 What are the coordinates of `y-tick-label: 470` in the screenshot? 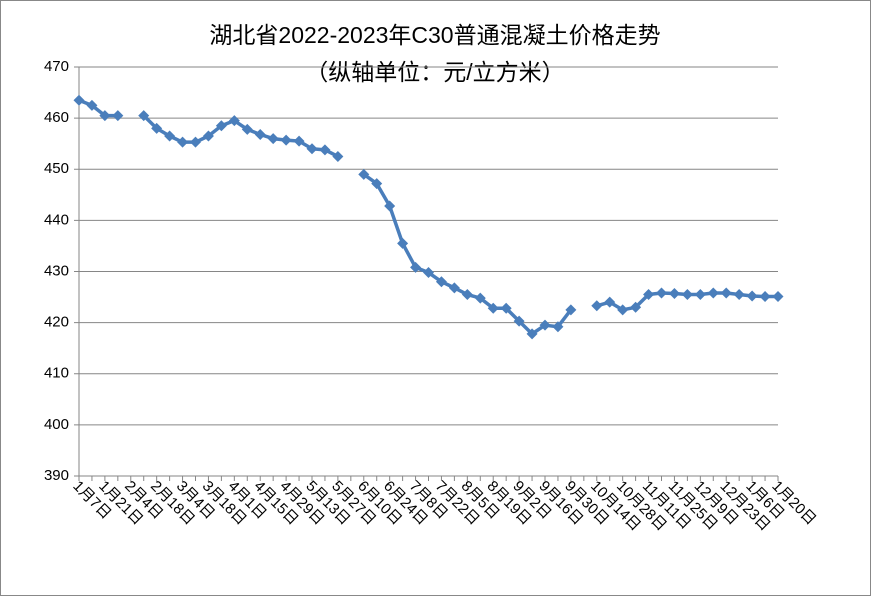 It's located at (56, 66).